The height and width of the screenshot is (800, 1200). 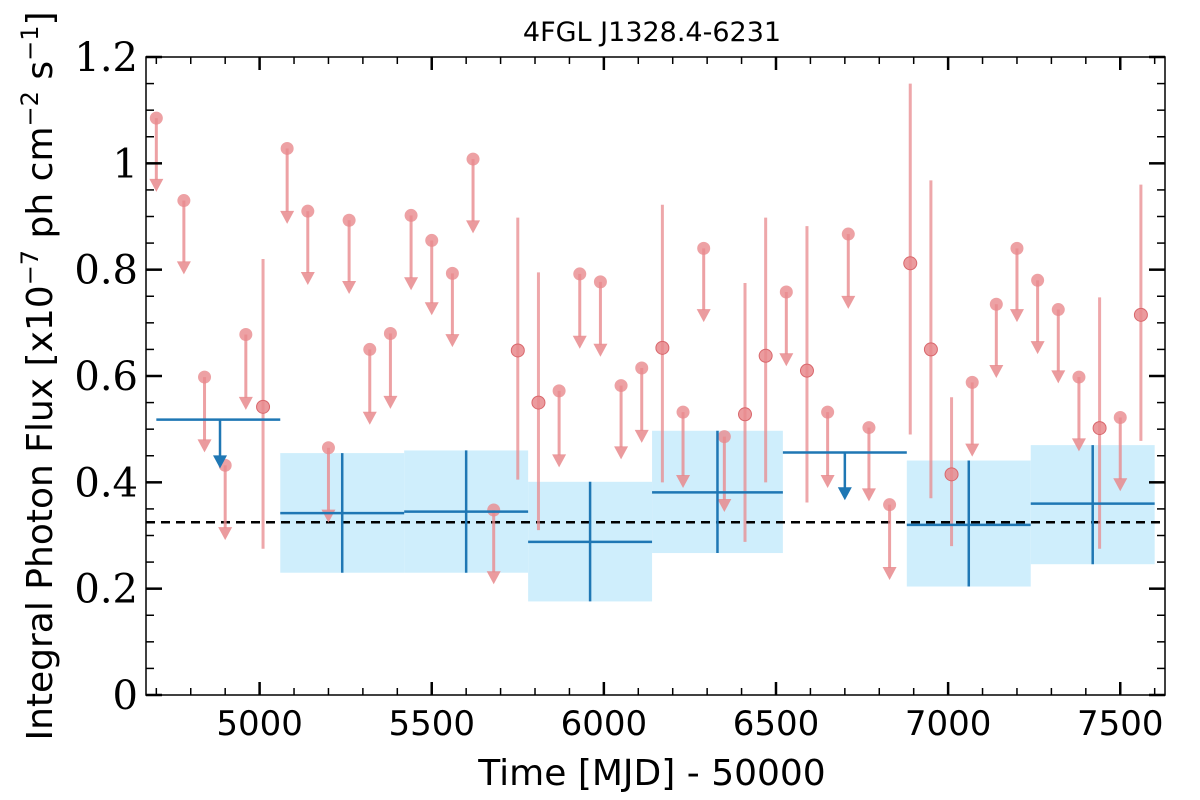 What do you see at coordinates (40, 512) in the screenshot?
I see `y-axis-label-main: Integral Photon Flux [x10` at bounding box center [40, 512].